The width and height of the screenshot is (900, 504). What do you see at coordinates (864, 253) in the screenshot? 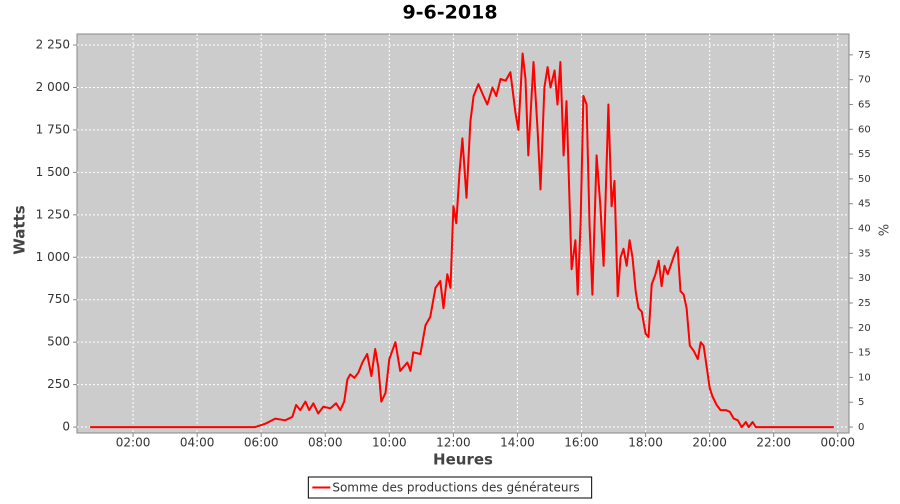
I see `y2-tick-label: 35` at bounding box center [864, 253].